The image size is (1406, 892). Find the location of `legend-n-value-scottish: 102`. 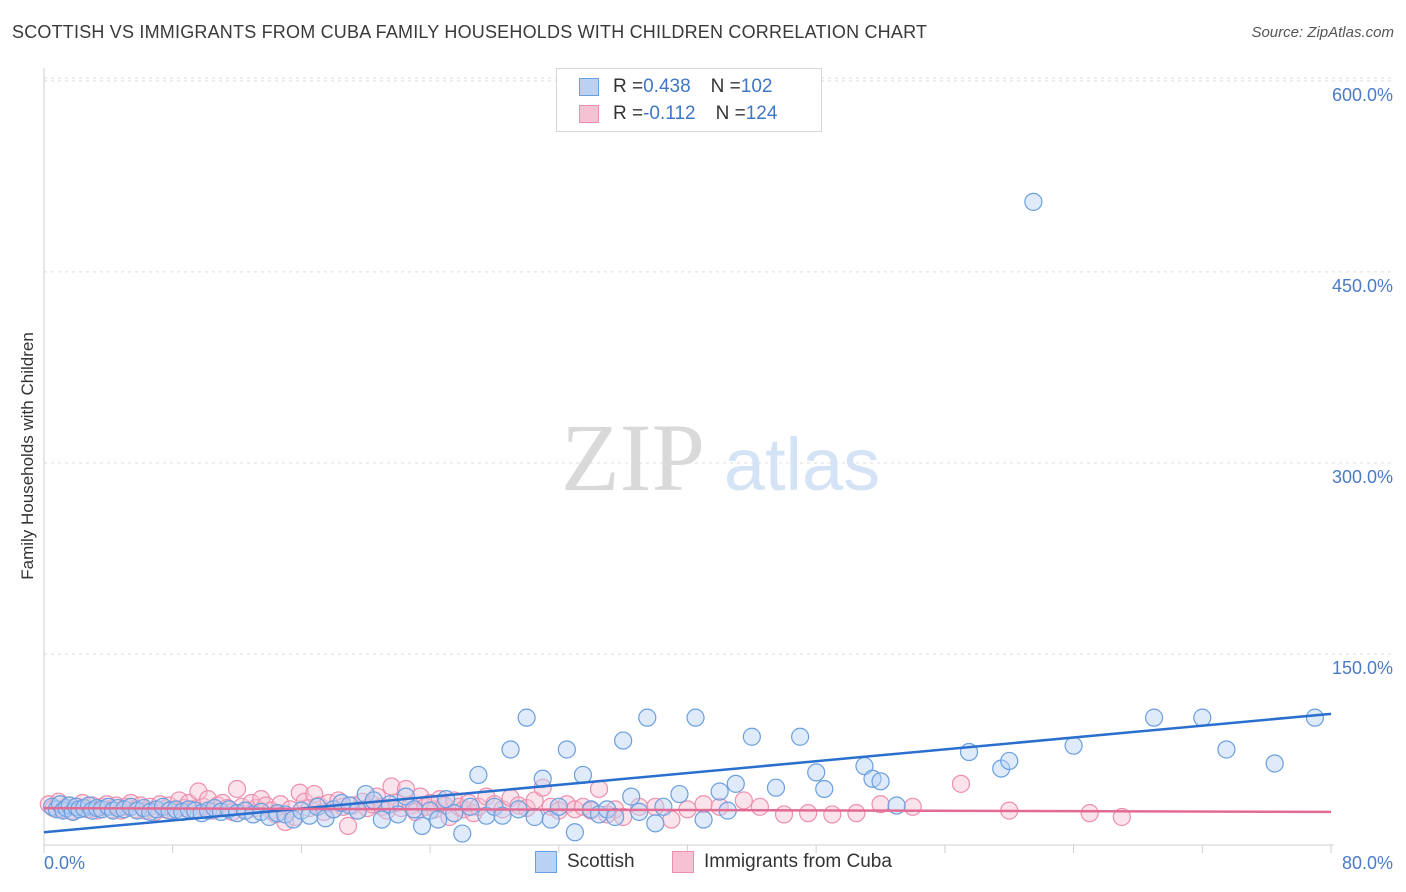

legend-n-value-scottish: 102 is located at coordinates (756, 86).